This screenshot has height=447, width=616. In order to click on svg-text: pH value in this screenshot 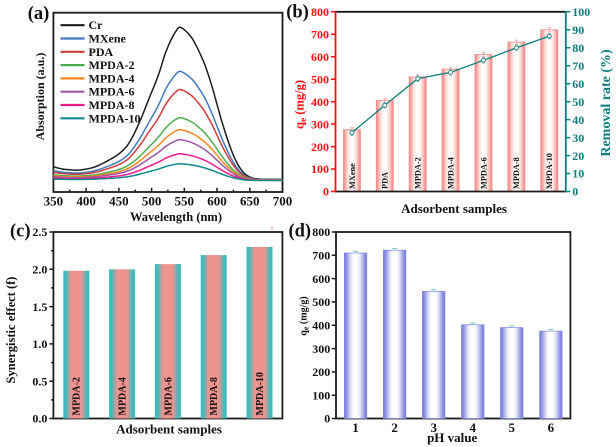, I will do `click(452, 437)`.